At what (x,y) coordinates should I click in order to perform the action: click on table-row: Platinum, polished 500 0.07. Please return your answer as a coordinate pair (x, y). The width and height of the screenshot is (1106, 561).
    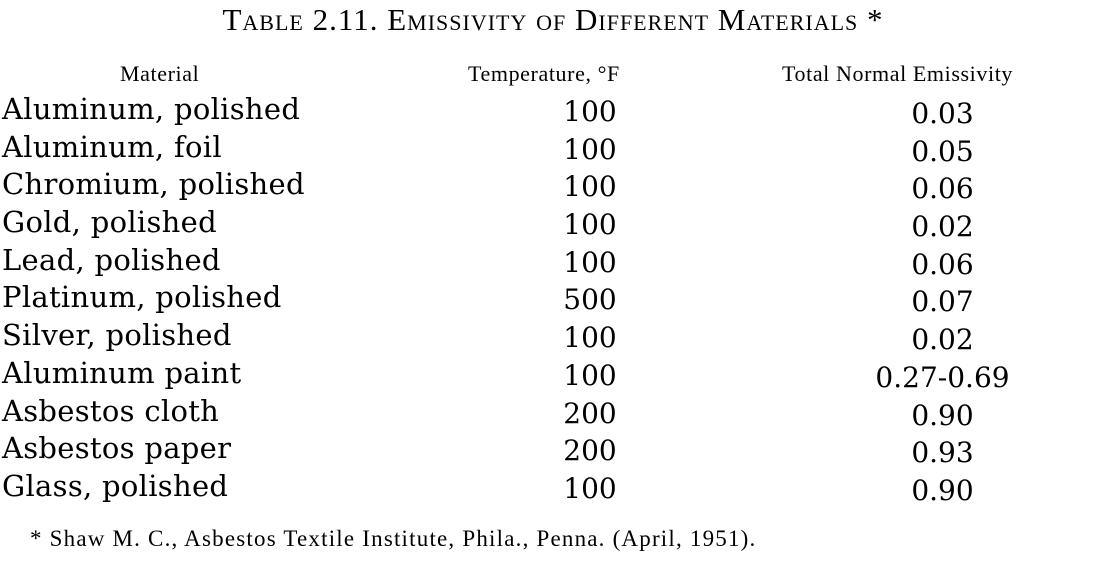
    Looking at the image, I should click on (553, 298).